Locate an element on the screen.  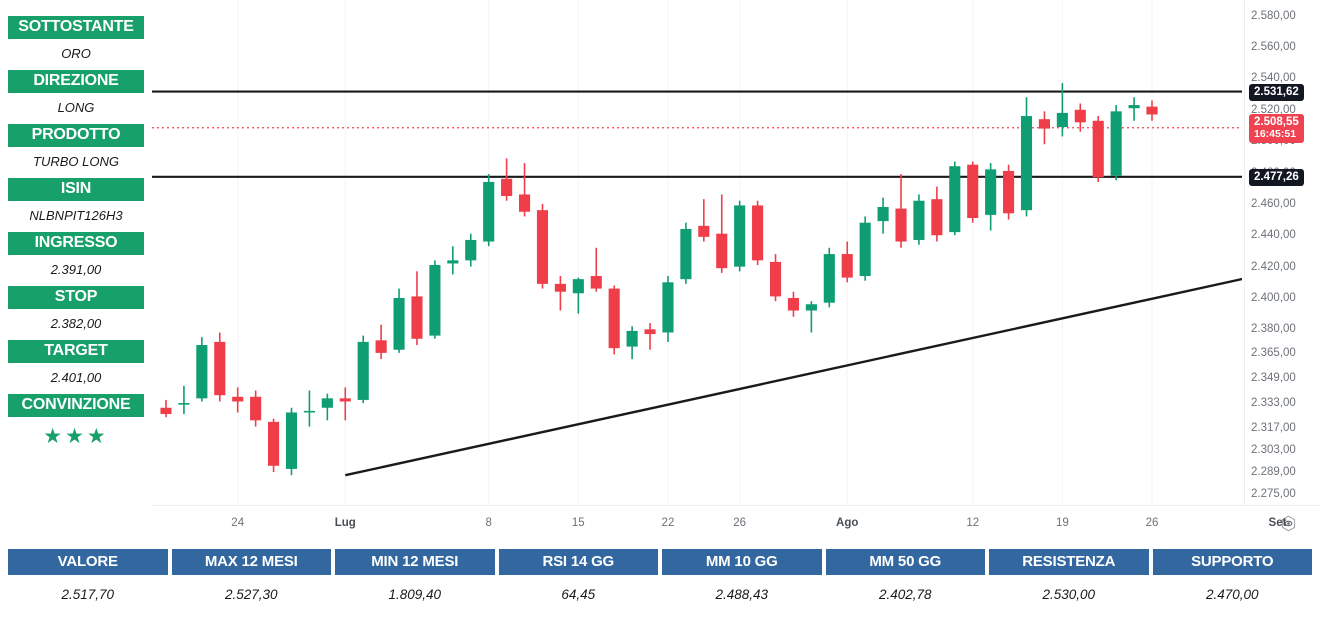
price-tick-label: 2.460,00 is located at coordinates (1273, 203).